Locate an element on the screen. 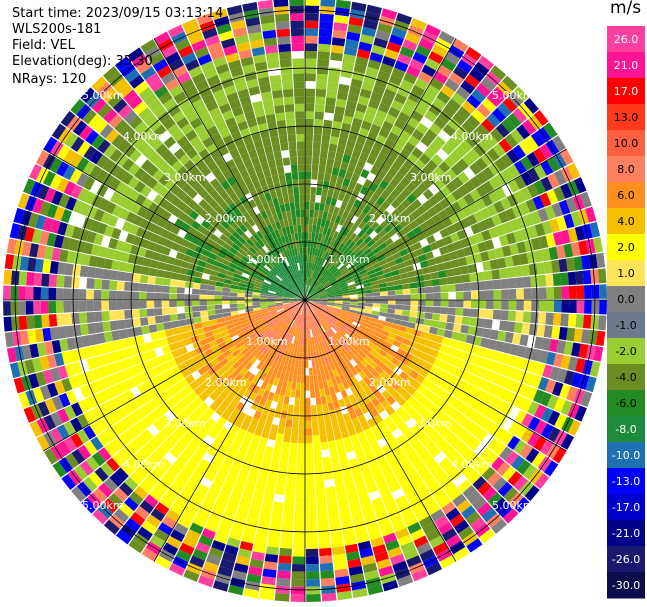 This screenshot has height=607, width=647. azimuth-spoke is located at coordinates (380, 169).